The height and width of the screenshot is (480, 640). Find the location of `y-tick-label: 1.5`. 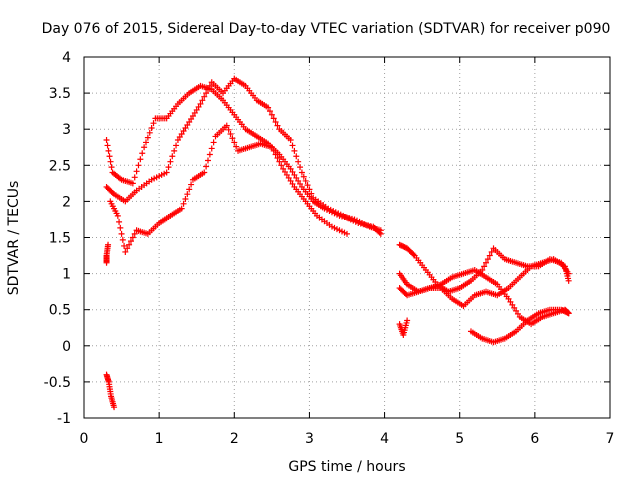

y-tick-label: 1.5 is located at coordinates (60, 239).